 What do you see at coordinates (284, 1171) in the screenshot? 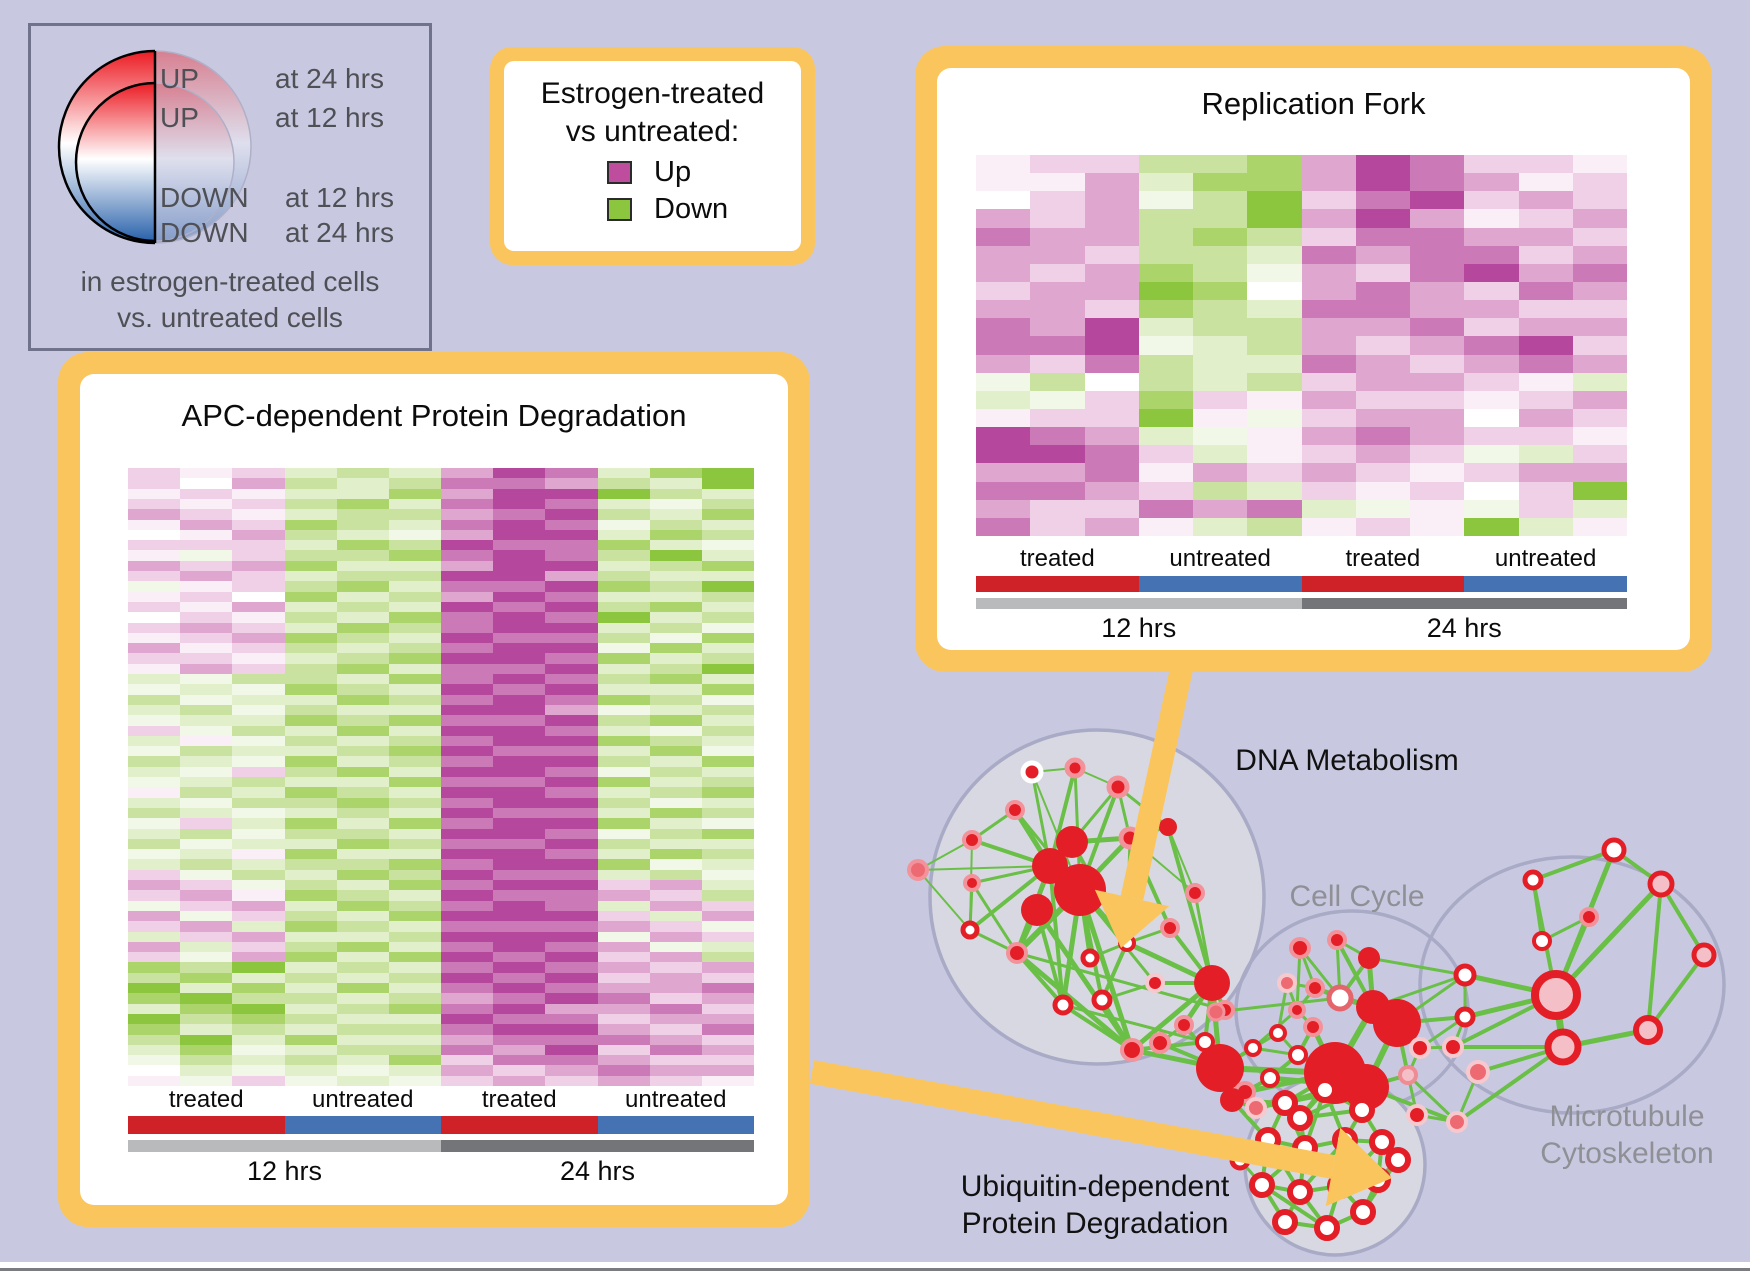
I see `timepoint-label: 12 hrs` at bounding box center [284, 1171].